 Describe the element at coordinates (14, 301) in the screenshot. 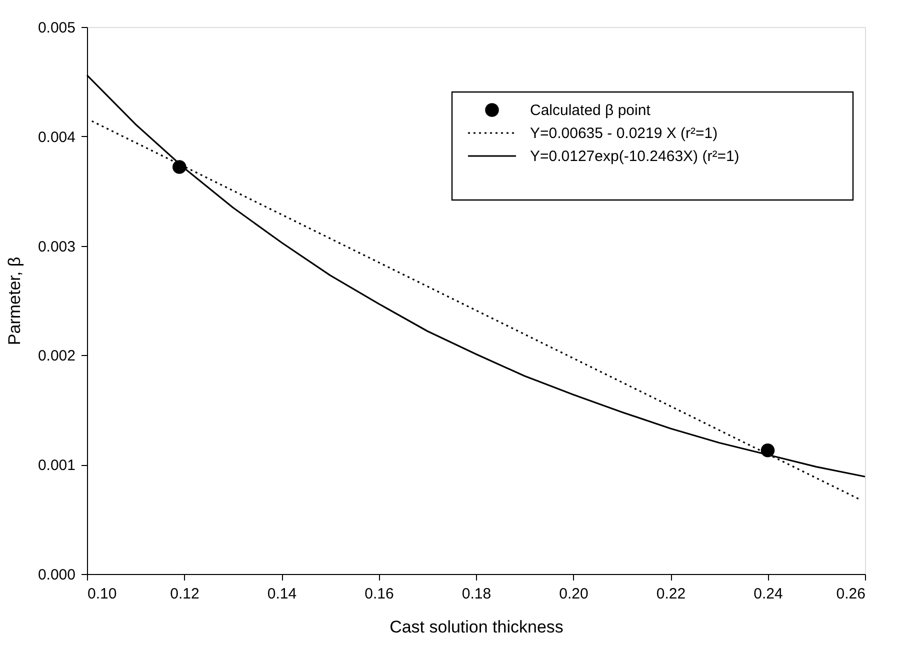

I see `y-axis-title: Parmeter, β` at that location.